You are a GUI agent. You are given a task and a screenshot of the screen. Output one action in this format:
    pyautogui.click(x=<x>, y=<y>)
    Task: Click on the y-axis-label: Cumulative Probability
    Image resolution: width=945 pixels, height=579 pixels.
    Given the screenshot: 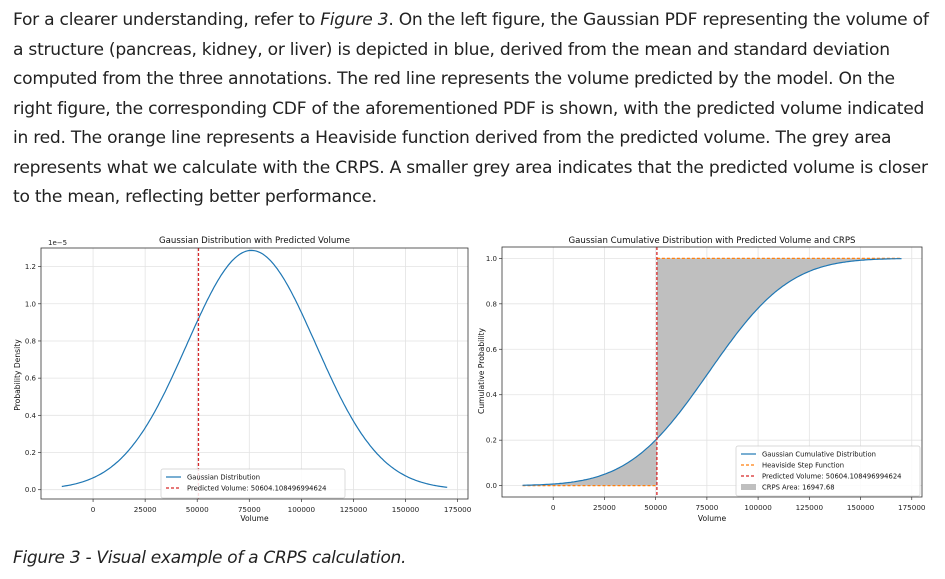 What is the action you would take?
    pyautogui.click(x=481, y=371)
    